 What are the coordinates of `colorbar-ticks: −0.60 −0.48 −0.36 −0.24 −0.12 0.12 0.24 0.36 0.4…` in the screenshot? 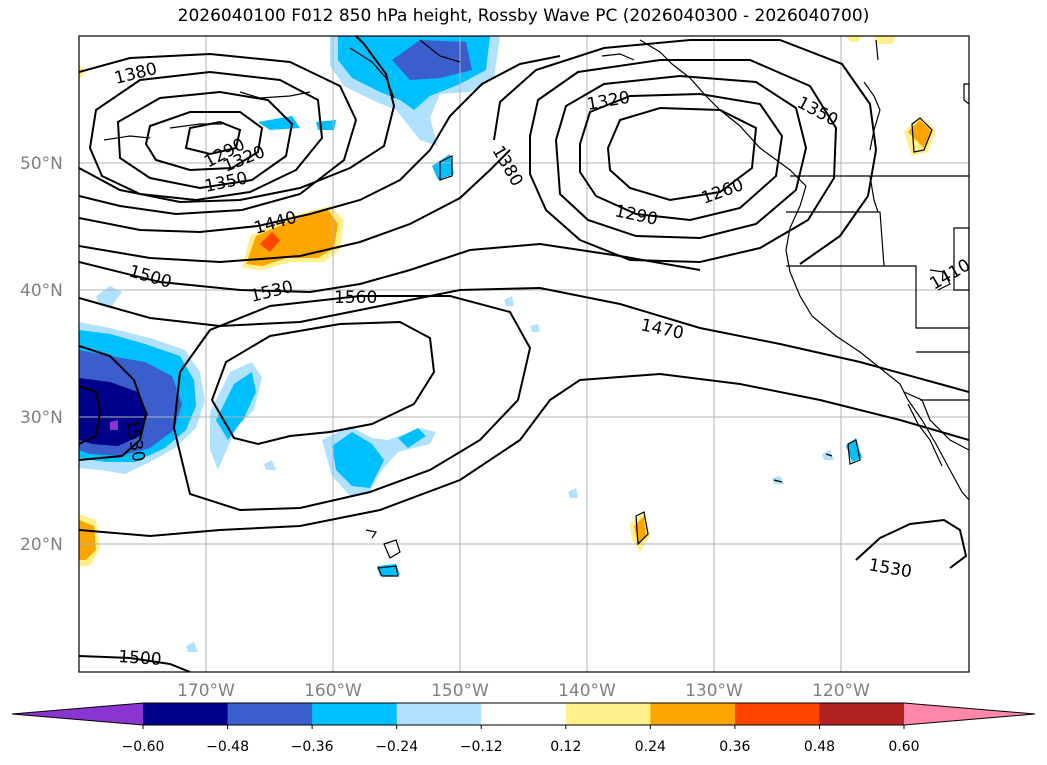 It's located at (521, 740).